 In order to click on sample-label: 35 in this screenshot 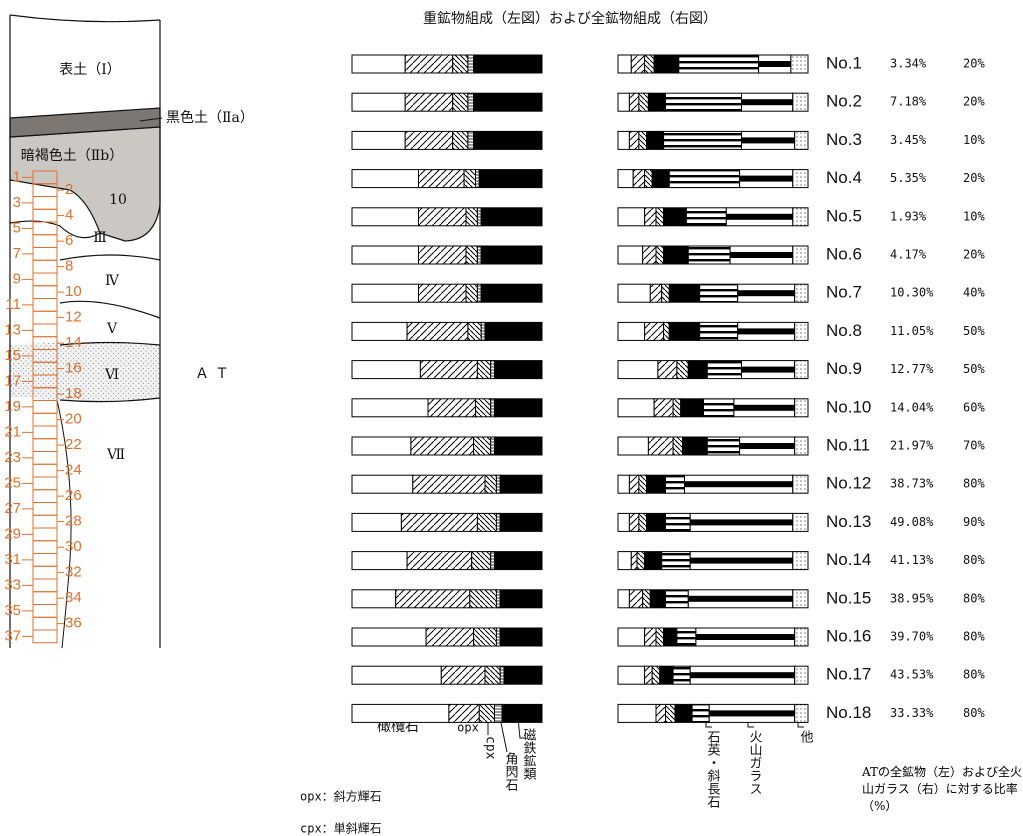, I will do `click(12, 610)`.